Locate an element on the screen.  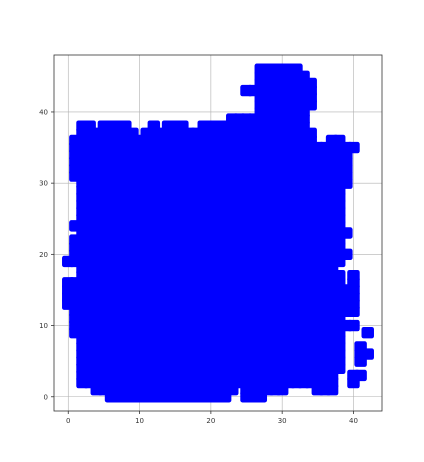
y-tick-label: 30 is located at coordinates (43, 184).